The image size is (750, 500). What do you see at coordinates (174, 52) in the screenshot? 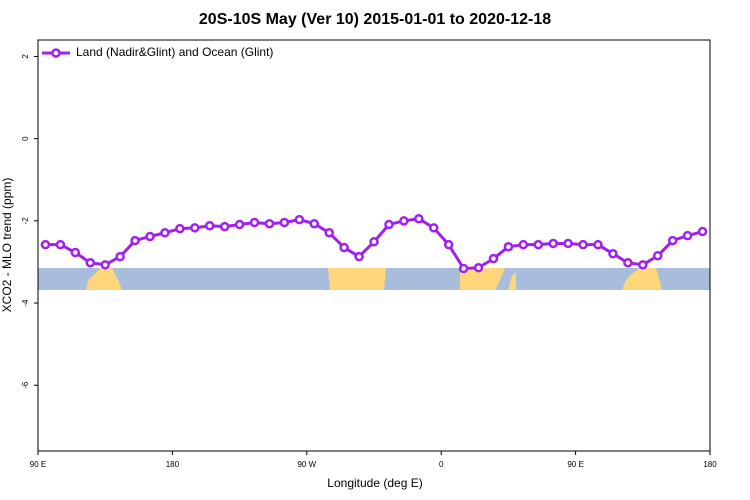
I see `legend-label: Land (Nadir&Glint) and Ocean (Glint)` at bounding box center [174, 52].